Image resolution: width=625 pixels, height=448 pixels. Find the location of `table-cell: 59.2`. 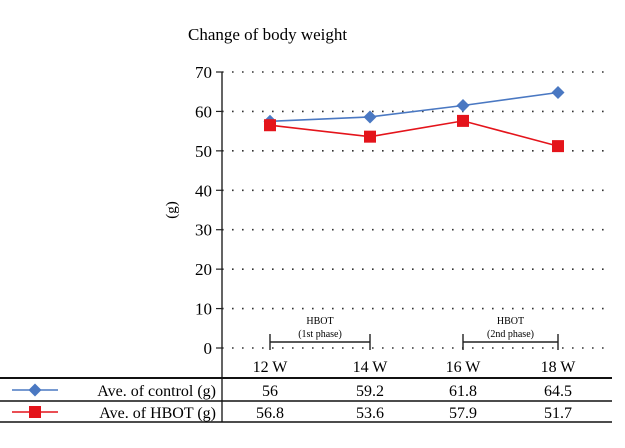

table-cell: 59.2 is located at coordinates (370, 391).